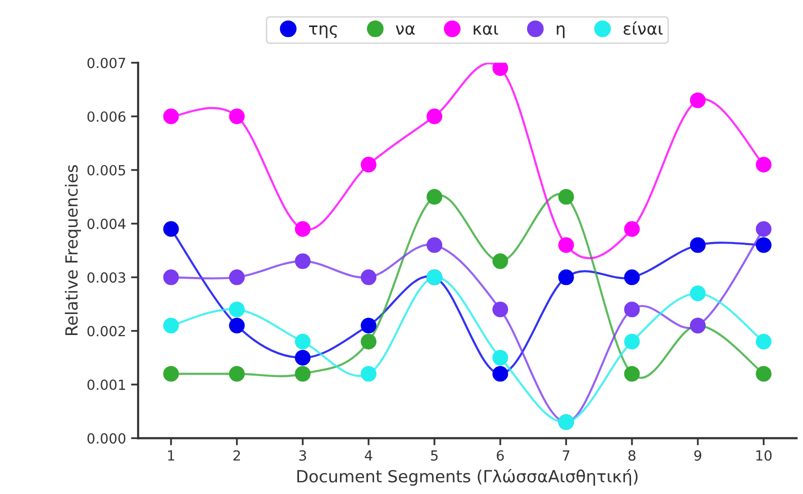 The height and width of the screenshot is (494, 803). Describe the element at coordinates (72, 250) in the screenshot. I see `y-axis-title: Relative Frequencies` at that location.